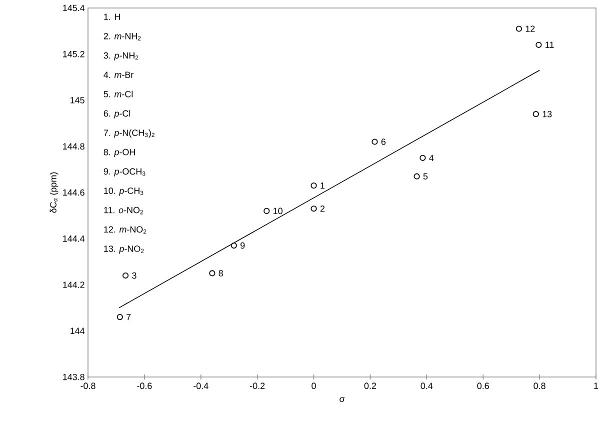 The height and width of the screenshot is (429, 599). Describe the element at coordinates (383, 141) in the screenshot. I see `annotation: 6` at that location.